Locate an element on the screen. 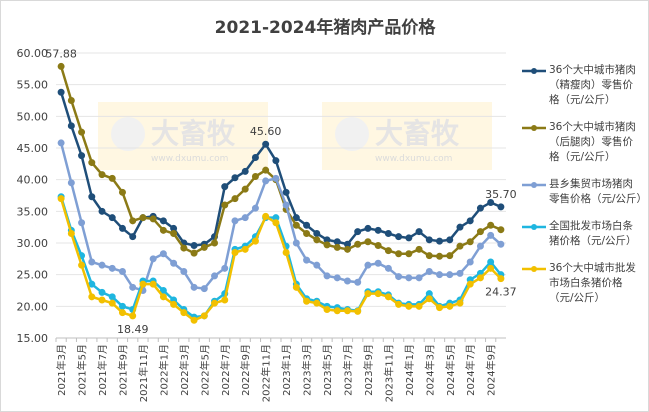  legend-label: 全国批发市场白条猪价格（元/公斤） is located at coordinates (593, 233).